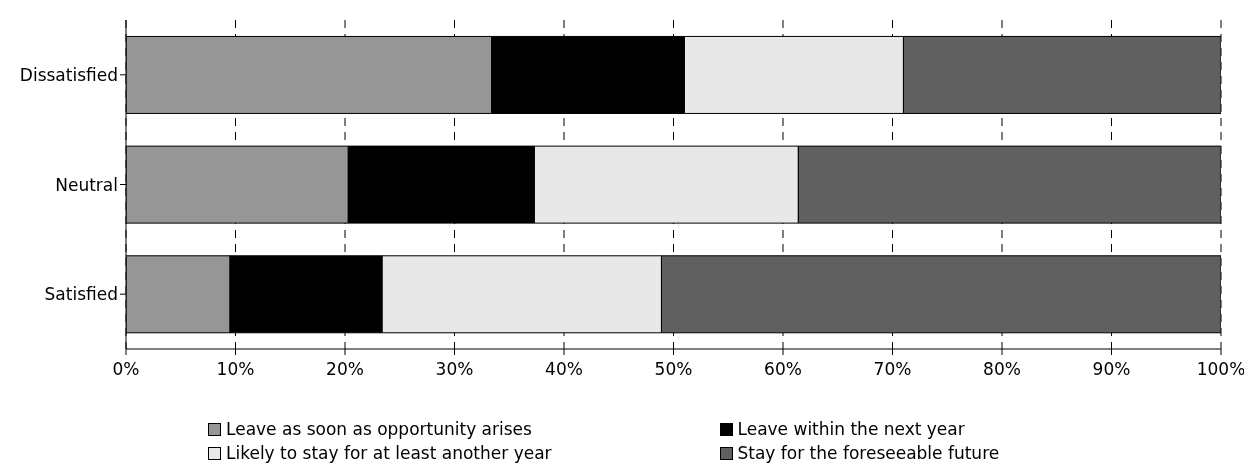 This screenshot has height=473, width=1252. I want to click on legend-label: Likely to stay for at least another year, so click(389, 453).